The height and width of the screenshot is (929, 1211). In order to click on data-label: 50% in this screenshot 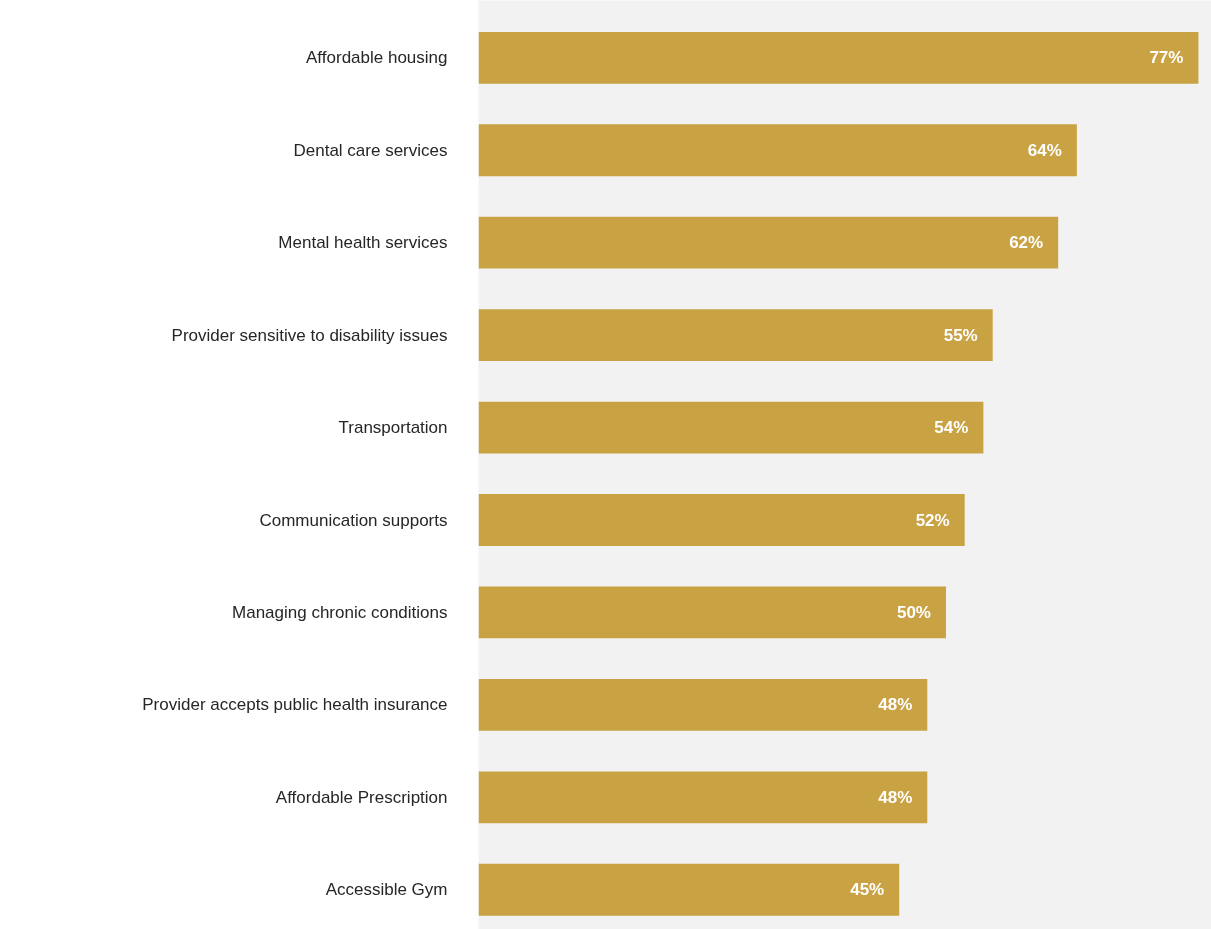, I will do `click(913, 612)`.